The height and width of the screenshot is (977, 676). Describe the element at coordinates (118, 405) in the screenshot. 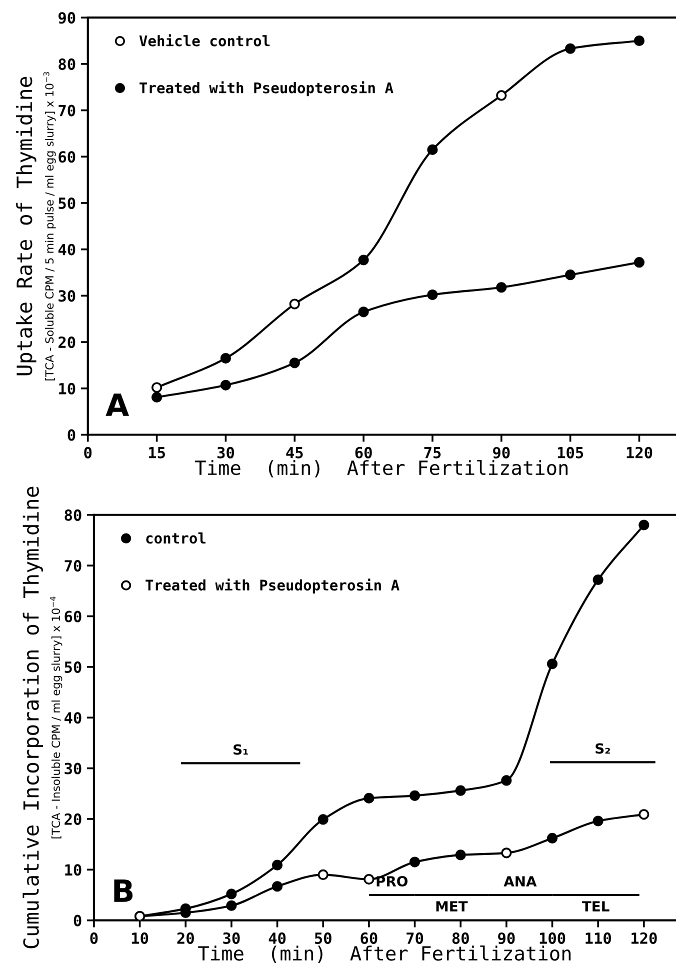

I see `annotation: A` at that location.